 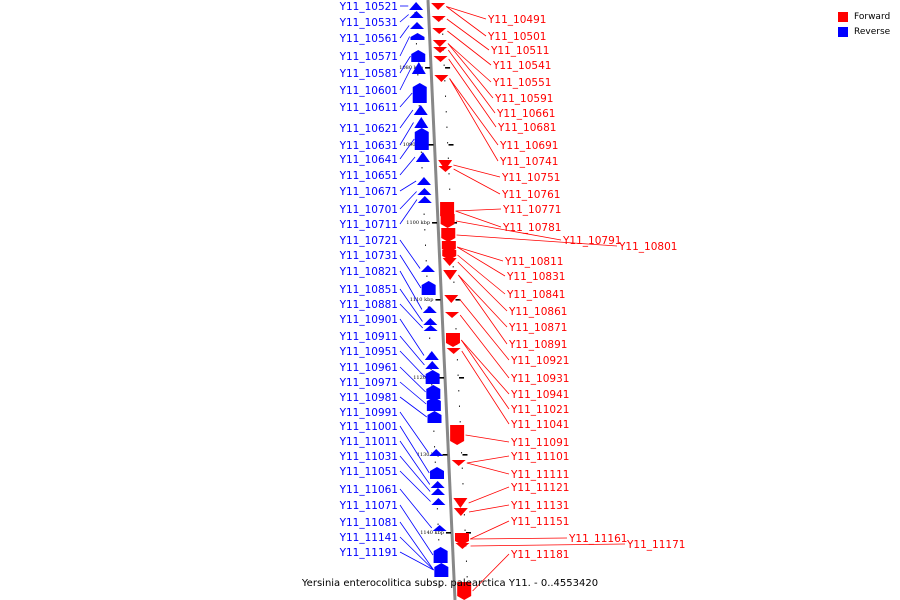 What do you see at coordinates (368, 272) in the screenshot?
I see `reverse-gene-label: Y11_10821` at bounding box center [368, 272].